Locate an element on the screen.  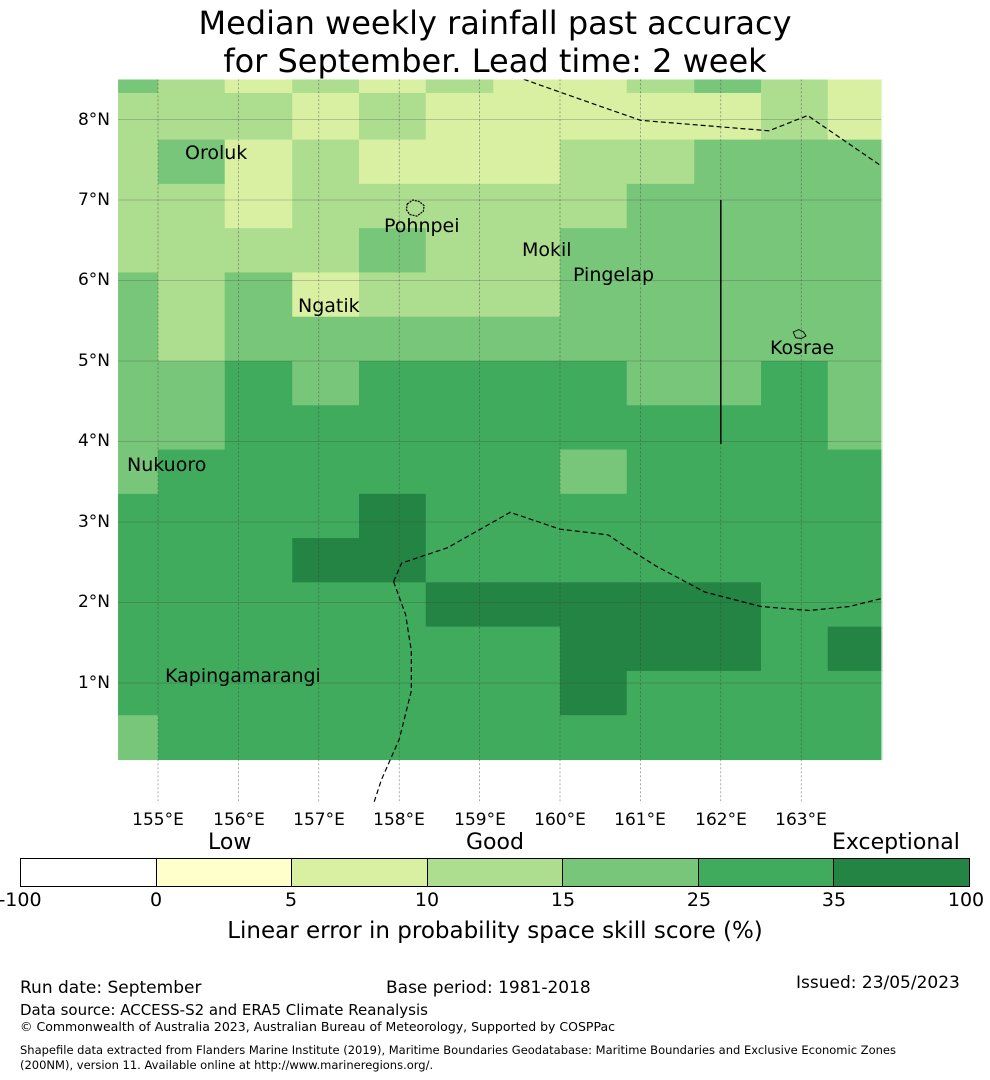
lat-label-7n: 7°N is located at coordinates (93, 200).